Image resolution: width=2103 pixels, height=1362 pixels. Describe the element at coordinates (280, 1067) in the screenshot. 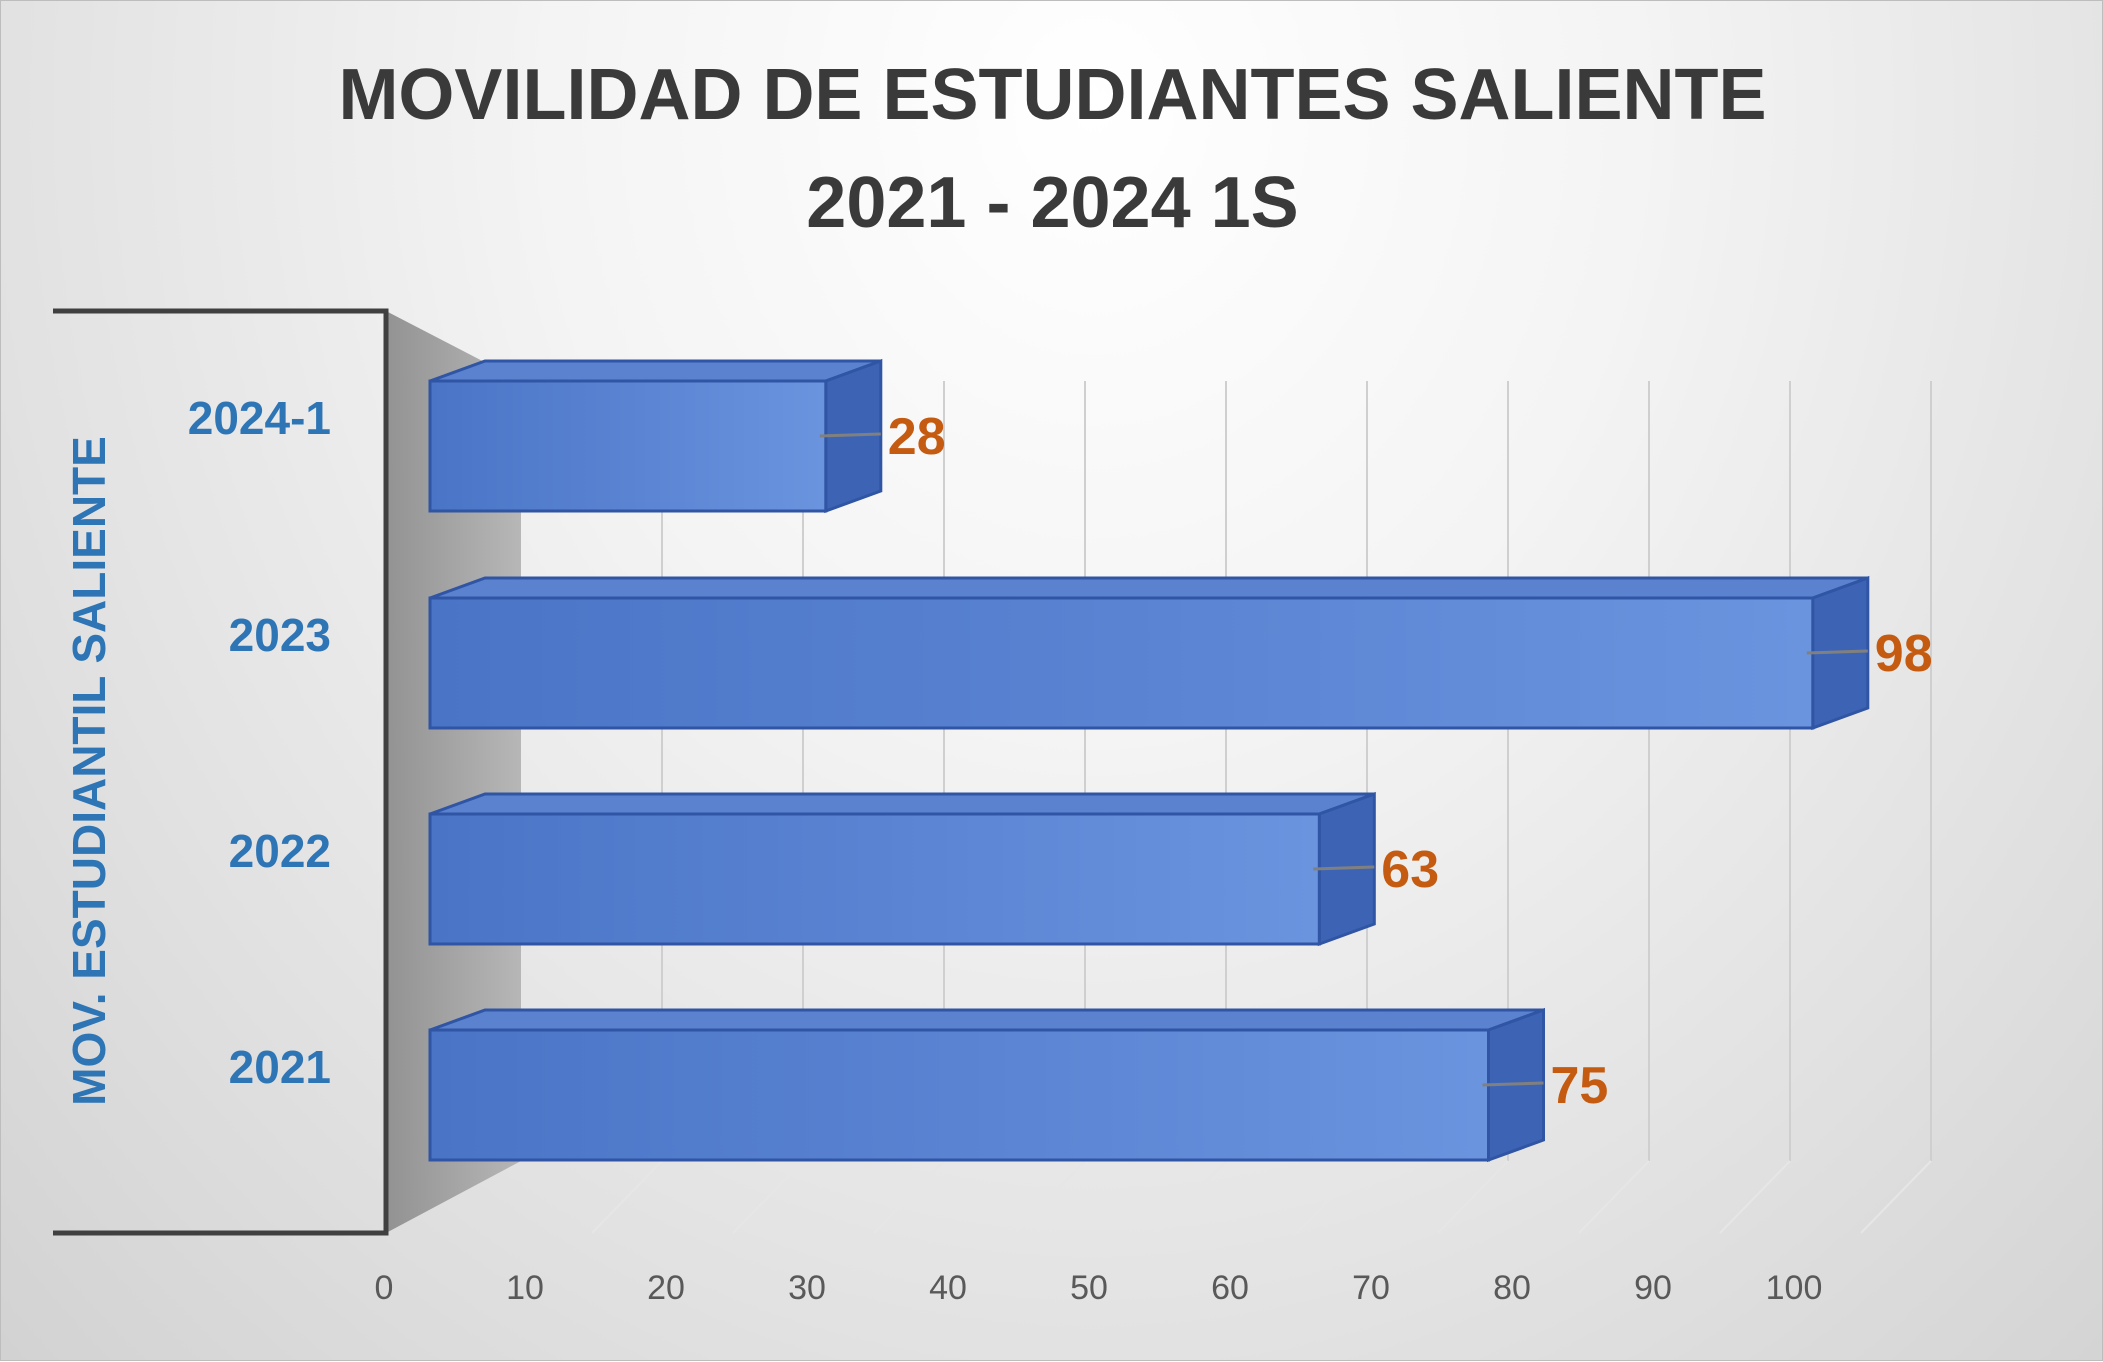

I see `category-label: 2021` at that location.